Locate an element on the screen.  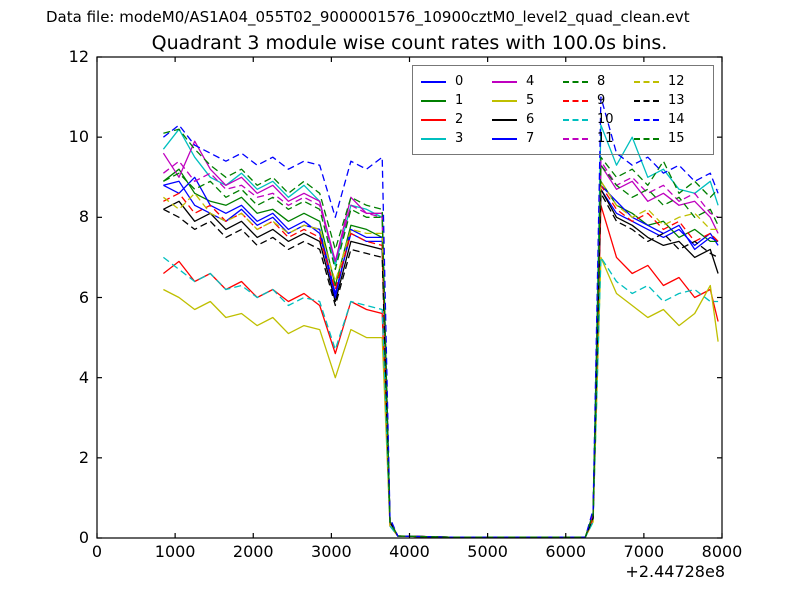
legend-item-label: 14 is located at coordinates (676, 119).